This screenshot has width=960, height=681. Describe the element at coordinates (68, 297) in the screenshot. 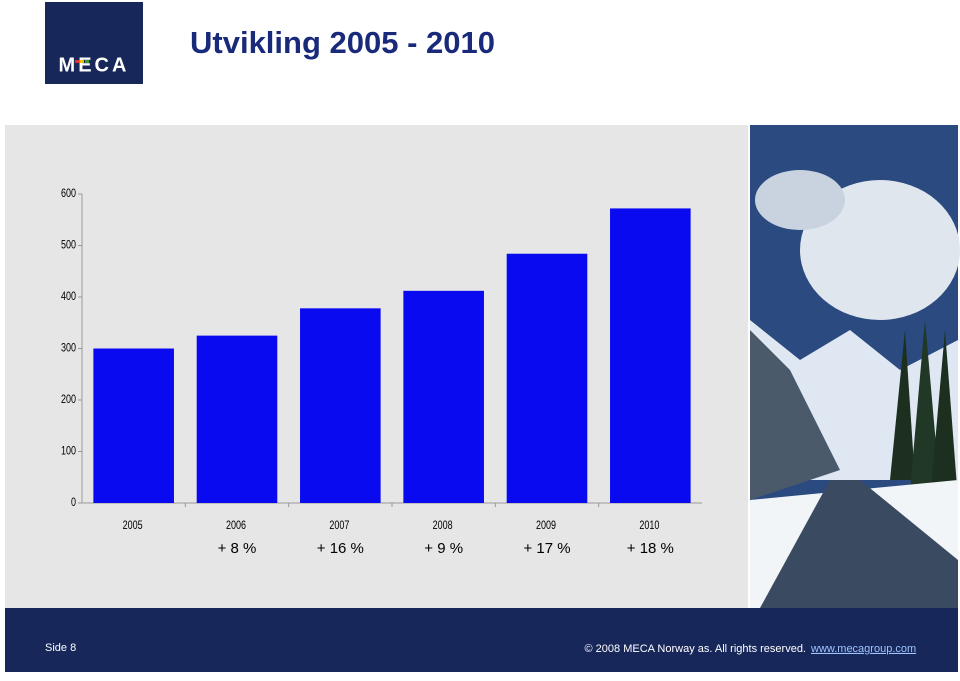

I see `y-tick-label: 400` at that location.